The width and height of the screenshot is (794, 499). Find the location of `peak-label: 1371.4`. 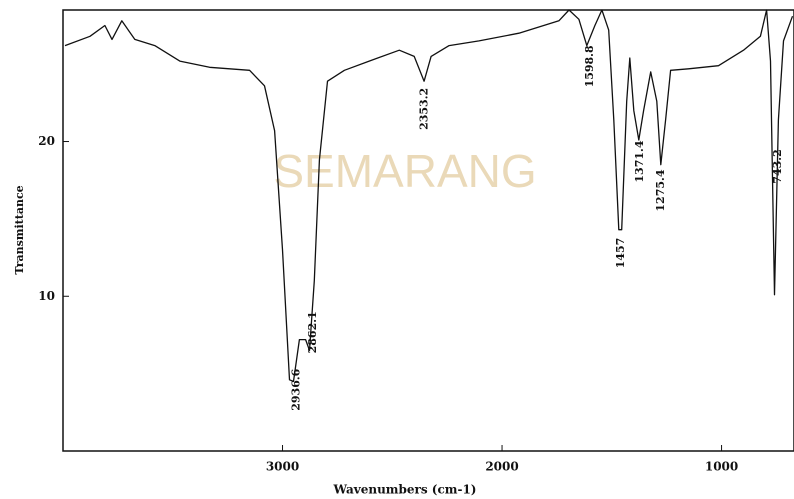

peak-label: 1371.4 is located at coordinates (639, 161).